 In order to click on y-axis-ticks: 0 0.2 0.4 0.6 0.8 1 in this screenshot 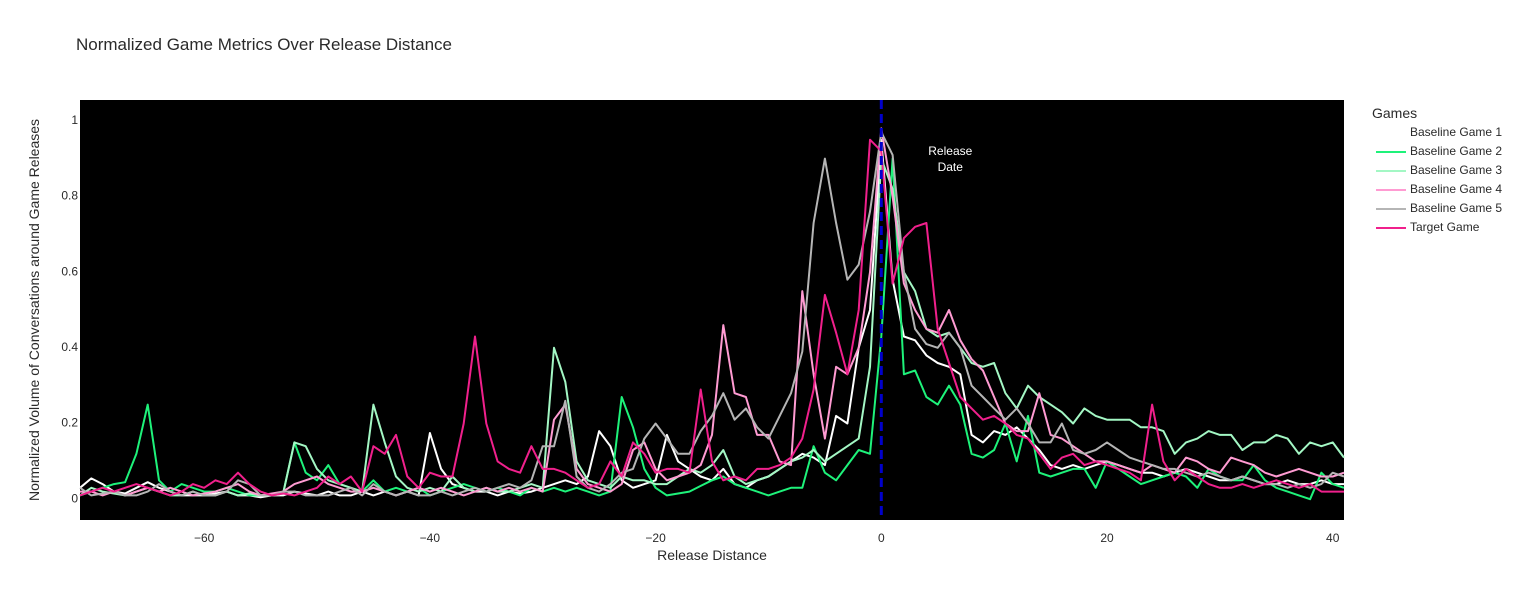, I will do `click(69, 309)`.